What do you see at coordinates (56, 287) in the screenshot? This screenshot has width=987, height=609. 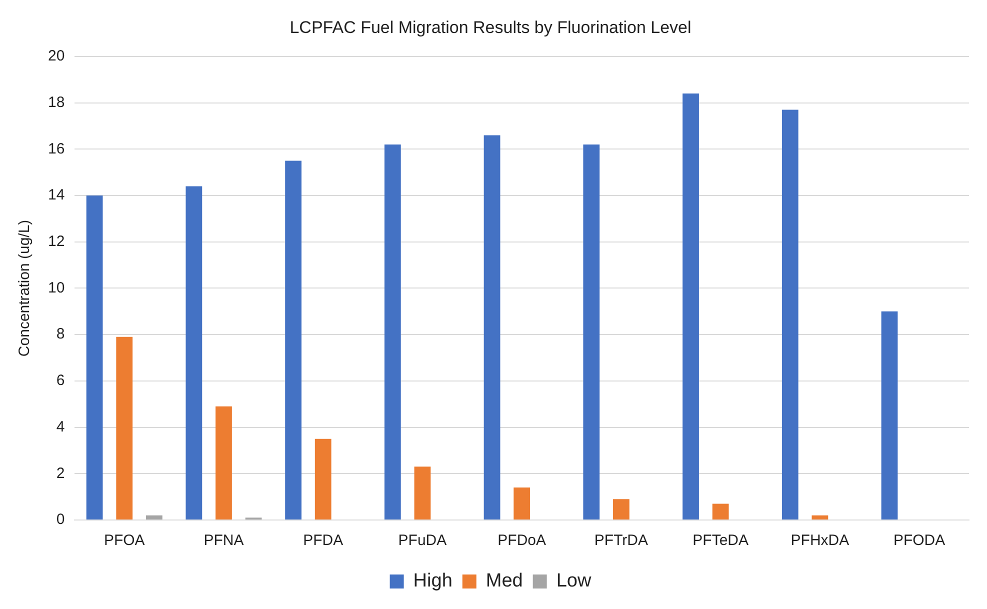 I see `y-tick-label: 10` at bounding box center [56, 287].